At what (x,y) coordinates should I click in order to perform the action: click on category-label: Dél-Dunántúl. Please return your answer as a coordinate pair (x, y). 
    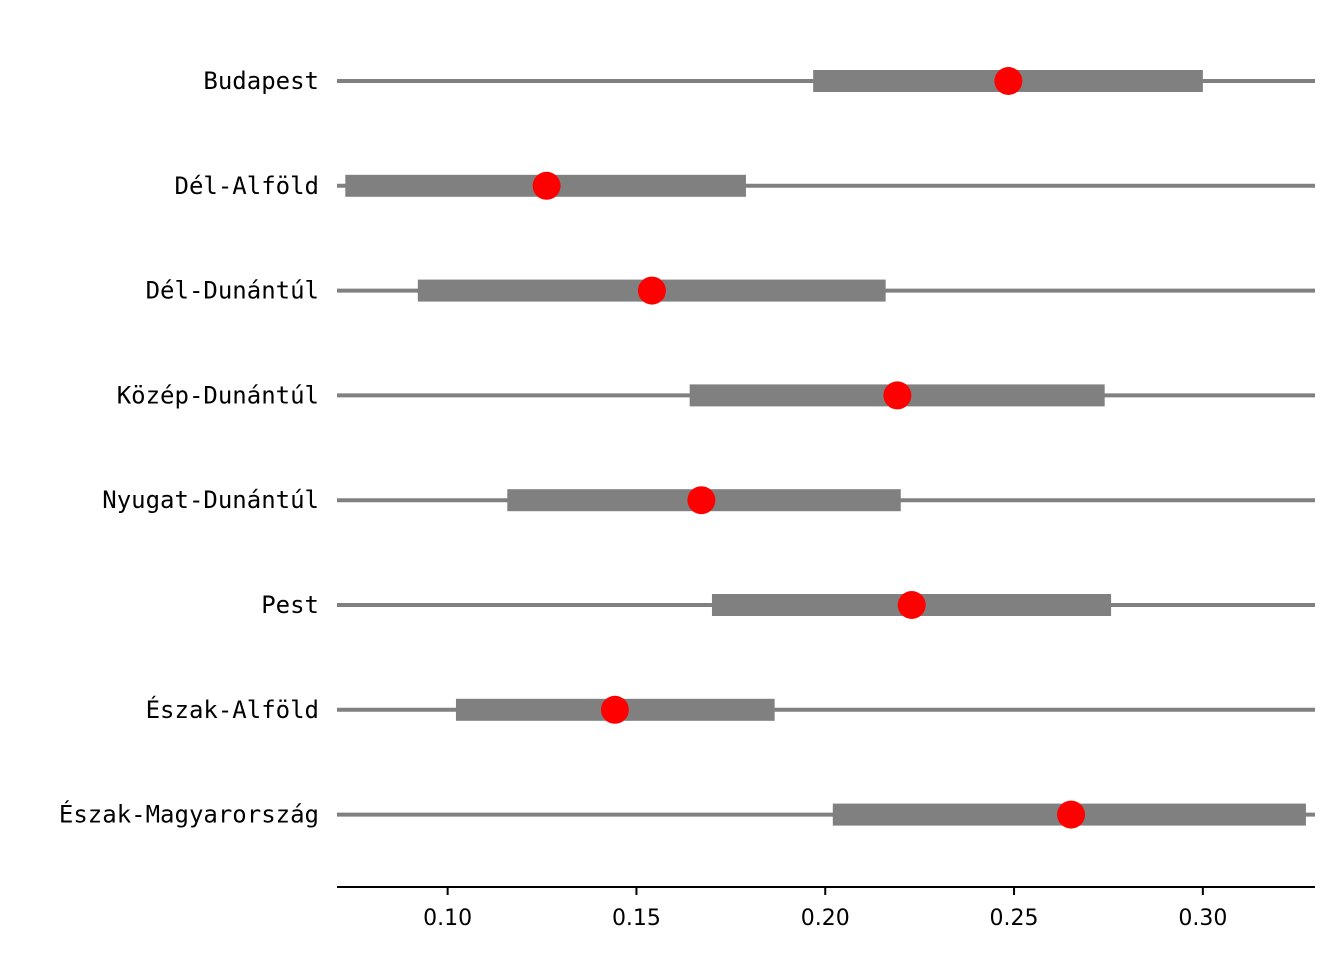
    Looking at the image, I should click on (232, 291).